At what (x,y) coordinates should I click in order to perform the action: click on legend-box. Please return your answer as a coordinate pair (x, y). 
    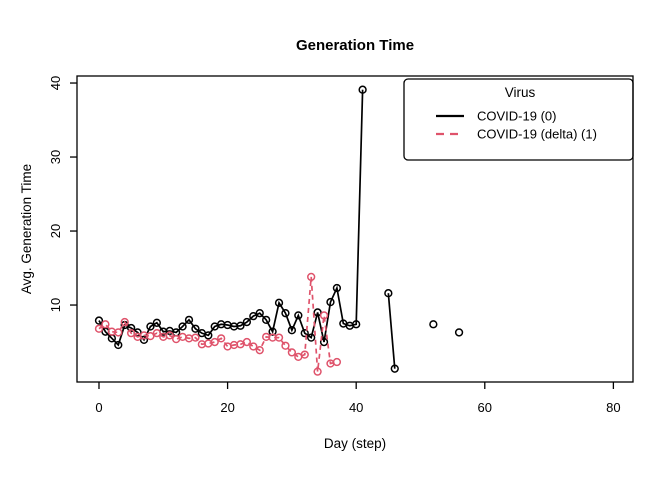
    Looking at the image, I should click on (518, 119).